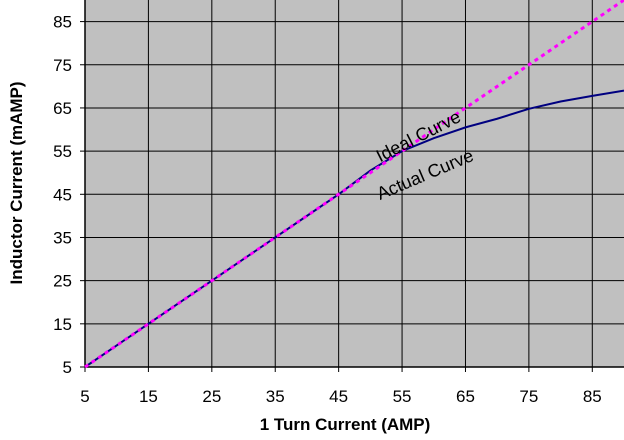  I want to click on y-tick-label: 85, so click(62, 22).